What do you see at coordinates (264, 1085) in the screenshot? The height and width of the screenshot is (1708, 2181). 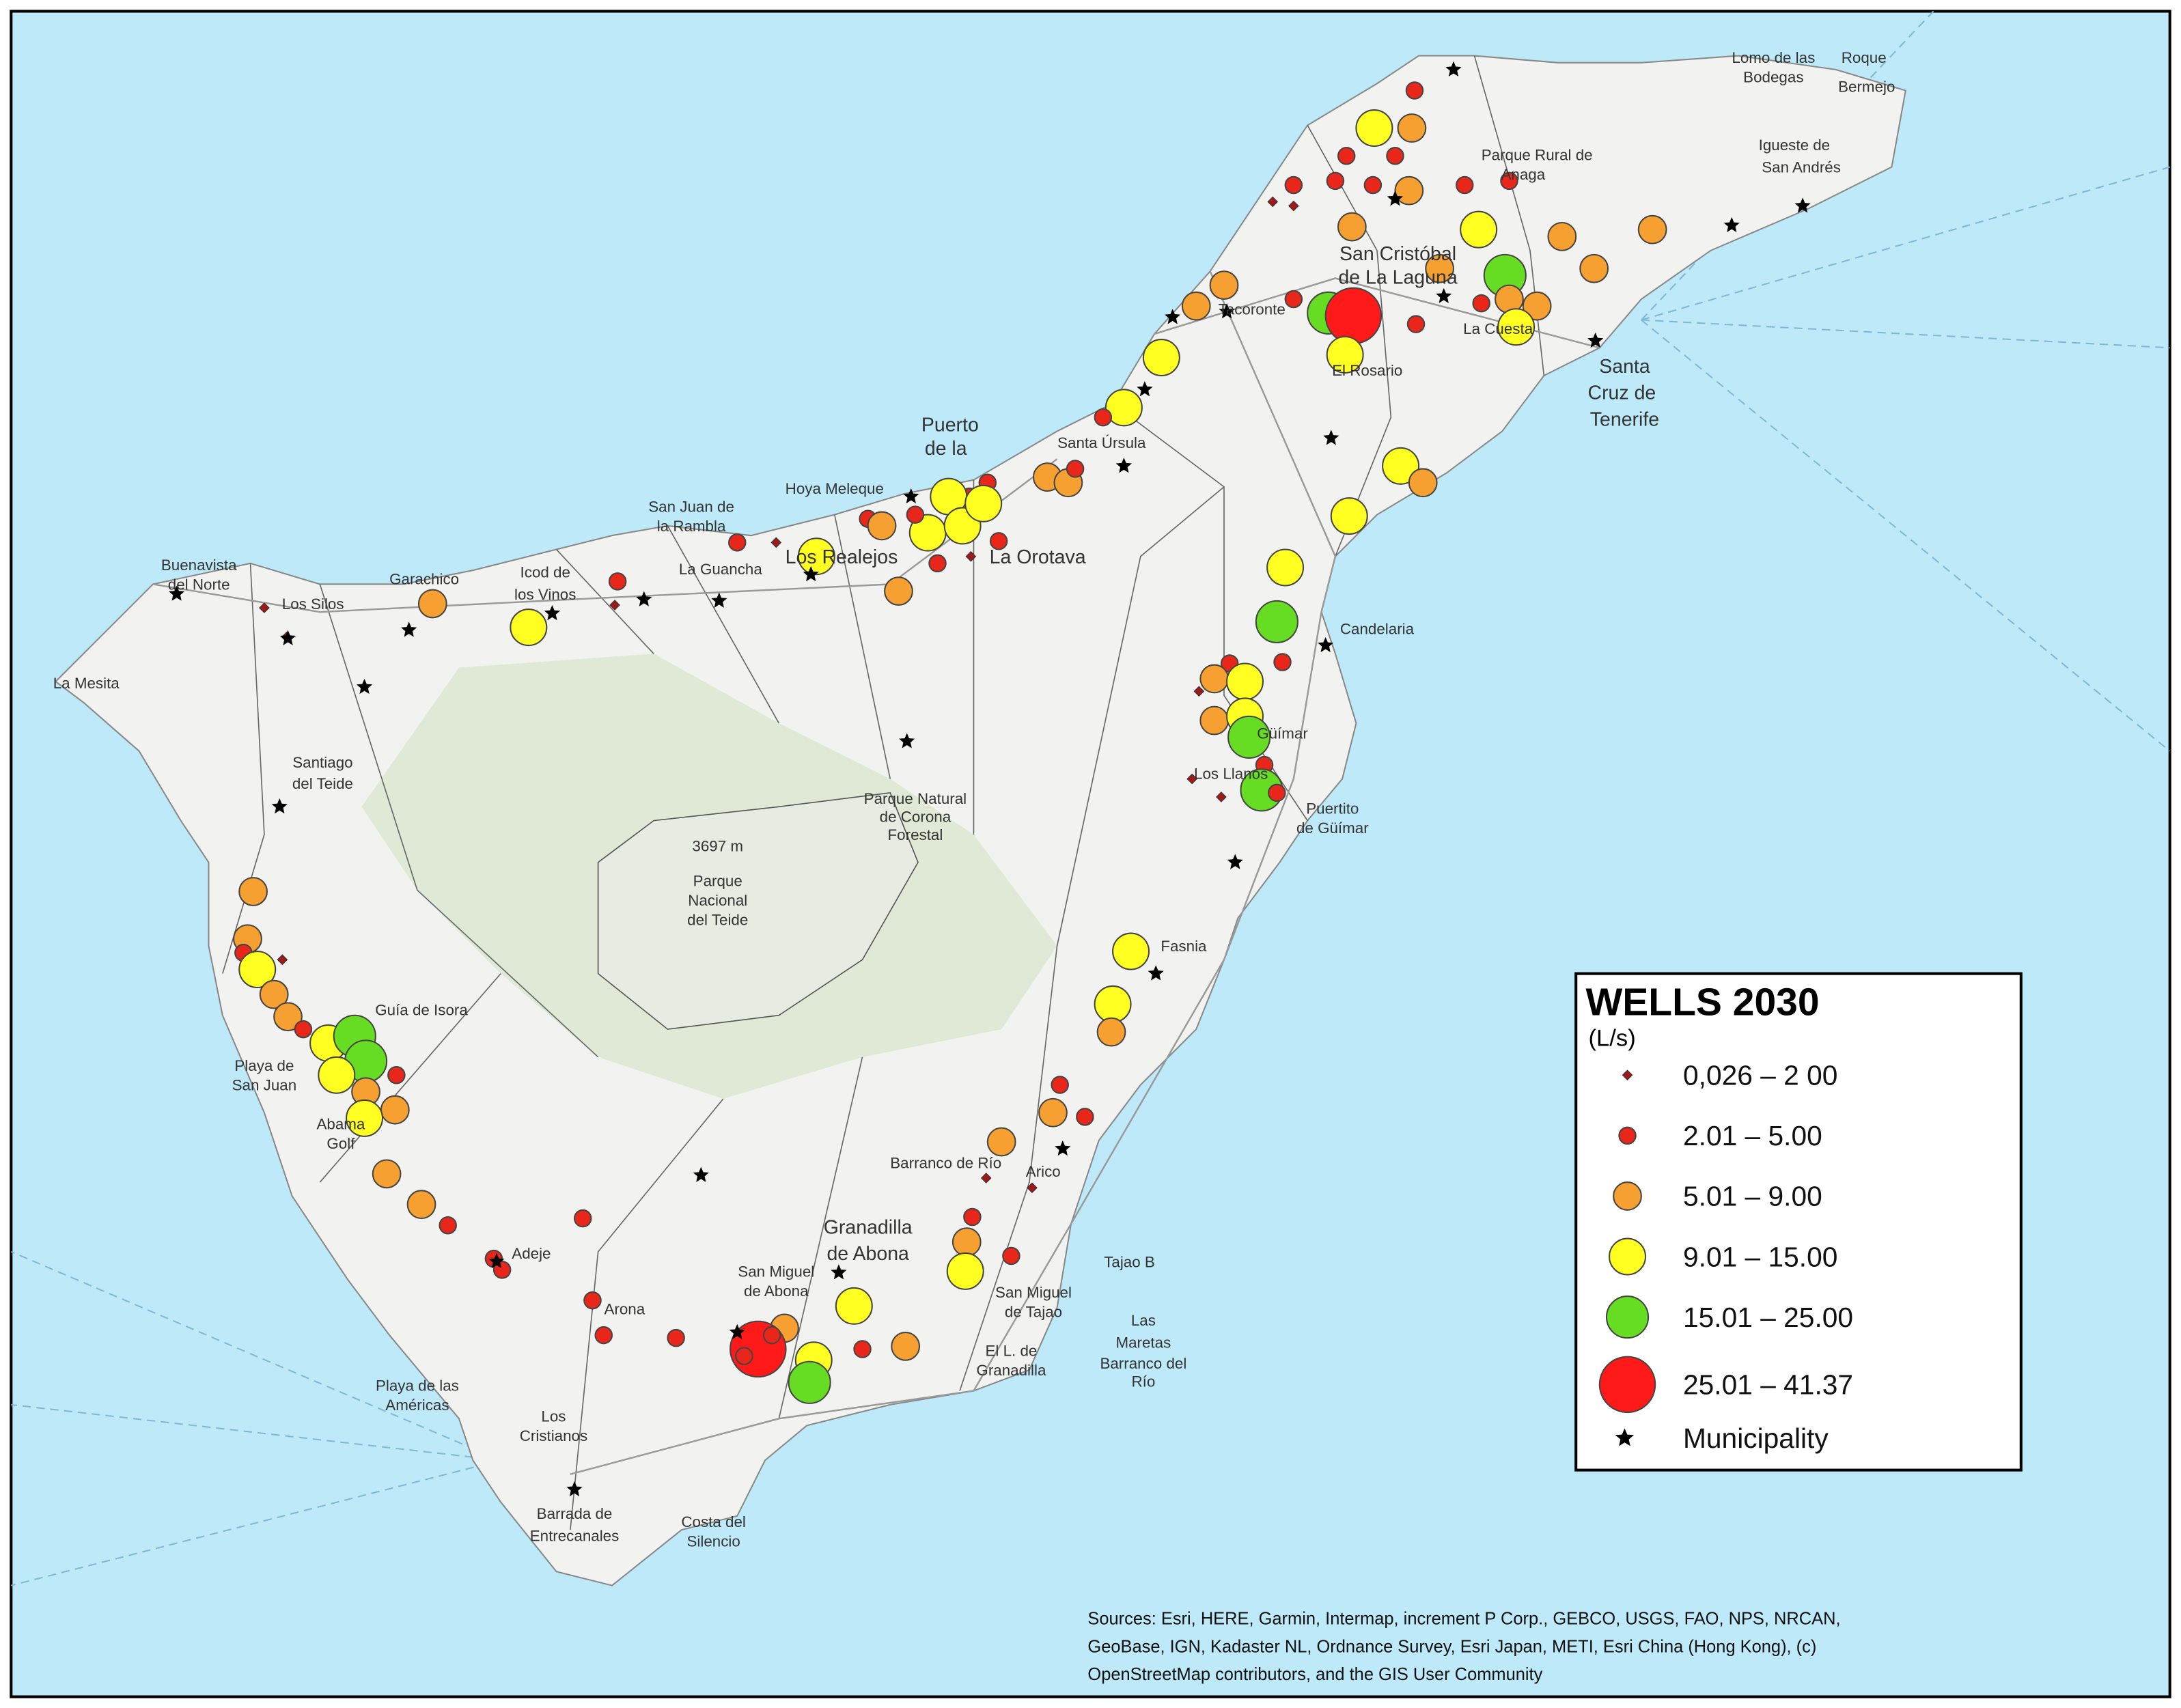 I see `place-label: San Juan` at bounding box center [264, 1085].